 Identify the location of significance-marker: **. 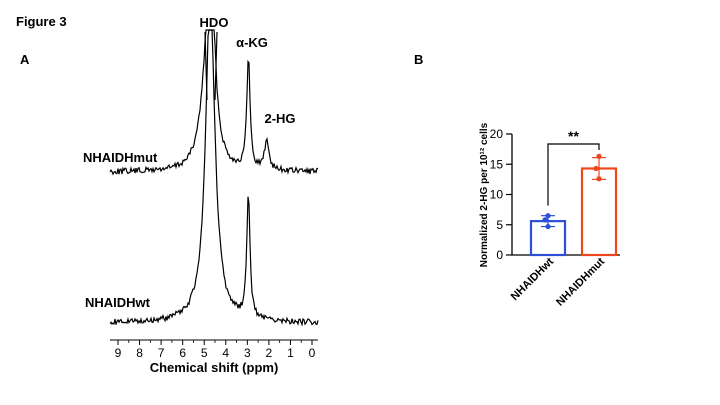
(573, 136).